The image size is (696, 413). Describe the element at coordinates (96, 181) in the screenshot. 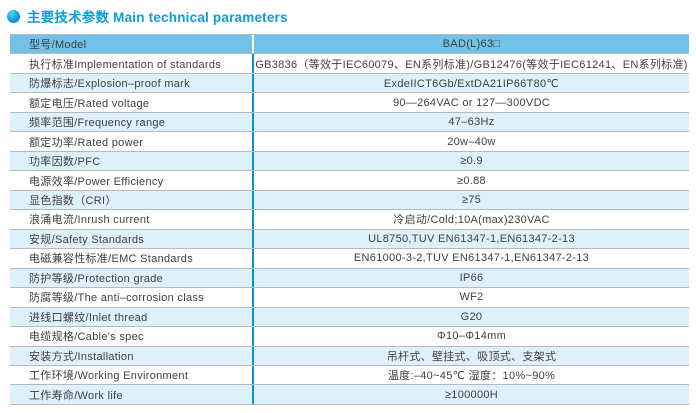

I see `param-label: 电源效率/Power Efficiency` at that location.